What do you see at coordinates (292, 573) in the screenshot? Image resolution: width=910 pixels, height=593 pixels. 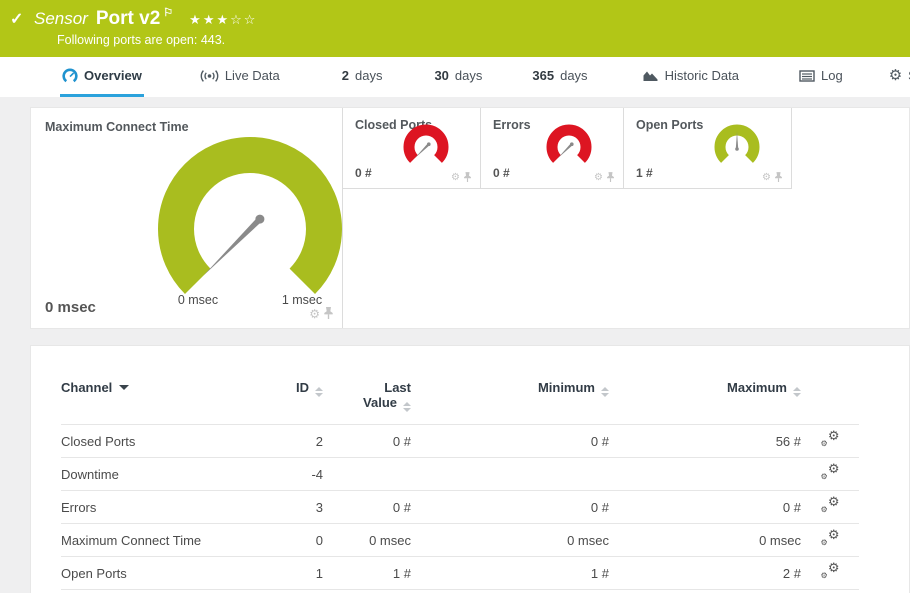 I see `channel-id: 1` at bounding box center [292, 573].